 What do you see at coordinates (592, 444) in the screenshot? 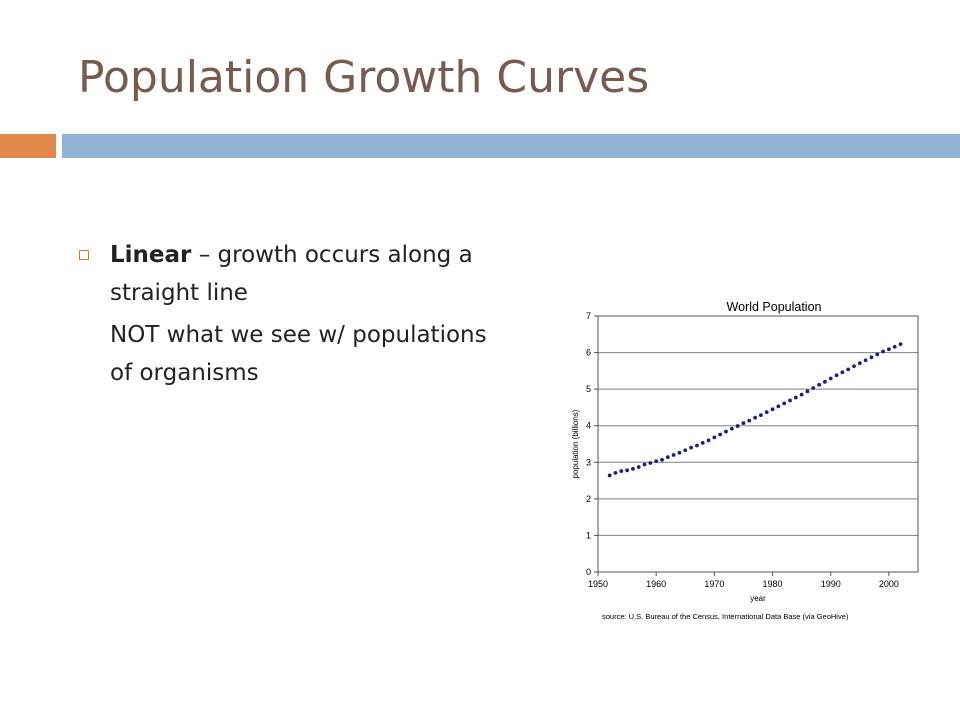
I see `chart-y-ticks: 0 1 2 3 4 5 6 7` at bounding box center [592, 444].